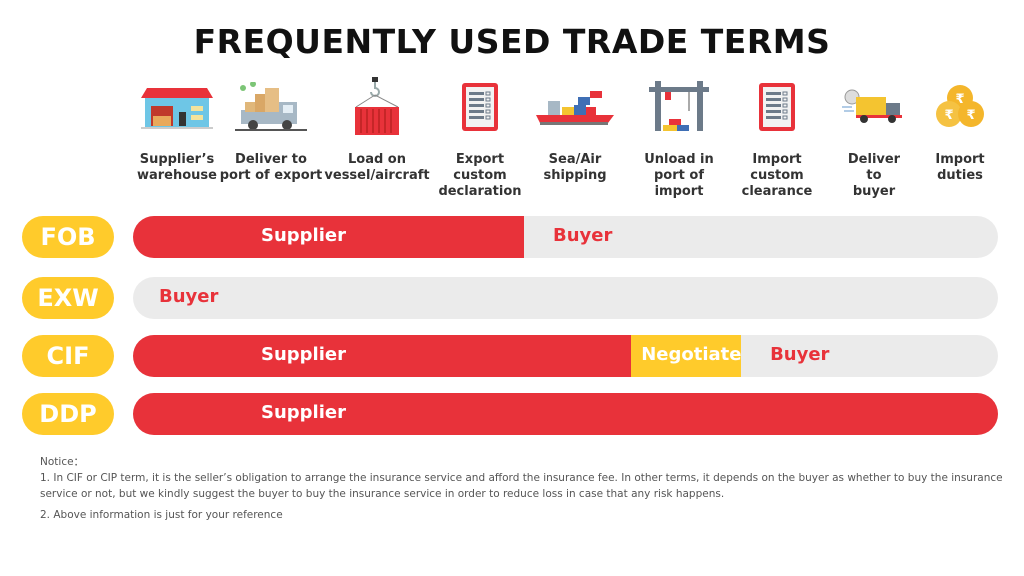  What do you see at coordinates (68, 298) in the screenshot?
I see `term-badge-exw: EXW` at bounding box center [68, 298].